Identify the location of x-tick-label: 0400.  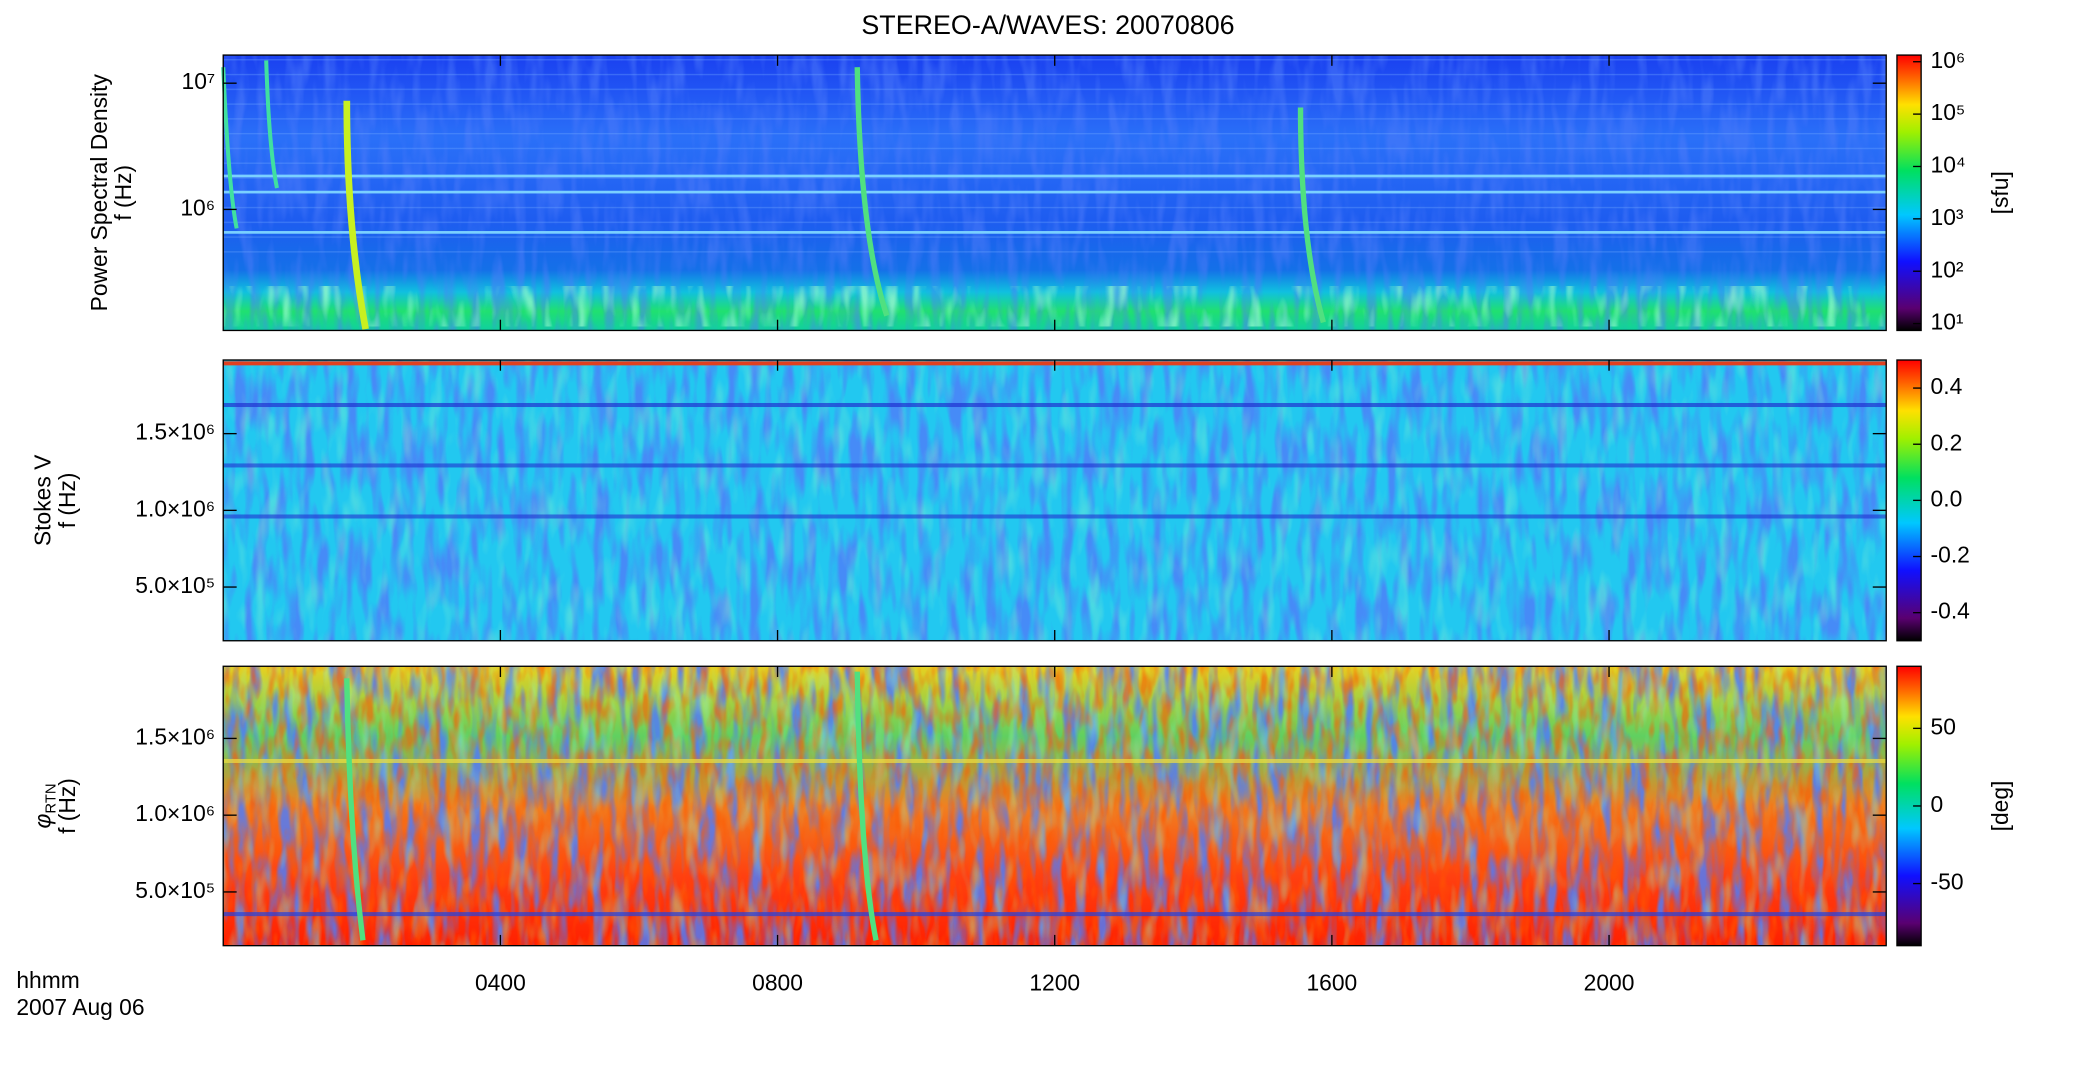
(500, 983).